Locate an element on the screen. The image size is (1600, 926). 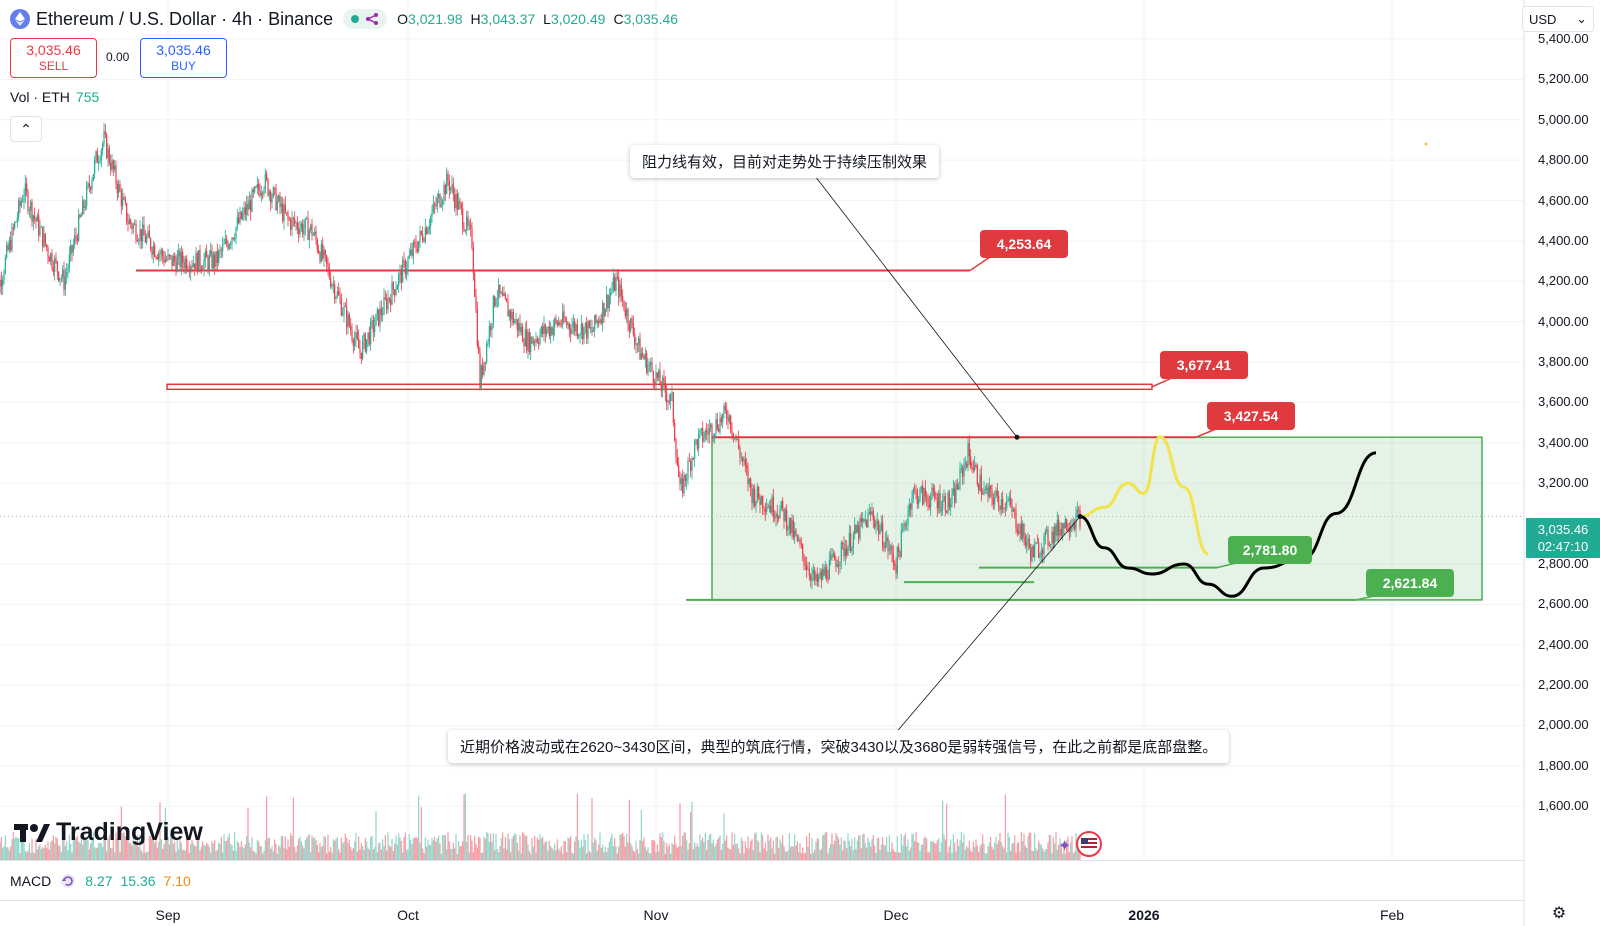
volume-legend: Vol · ETH 755 is located at coordinates (54, 97).